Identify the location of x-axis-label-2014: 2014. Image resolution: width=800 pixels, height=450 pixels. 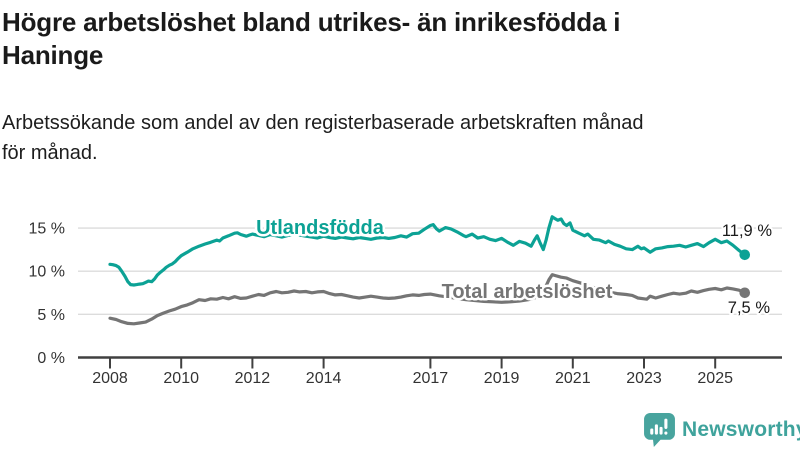
(324, 378).